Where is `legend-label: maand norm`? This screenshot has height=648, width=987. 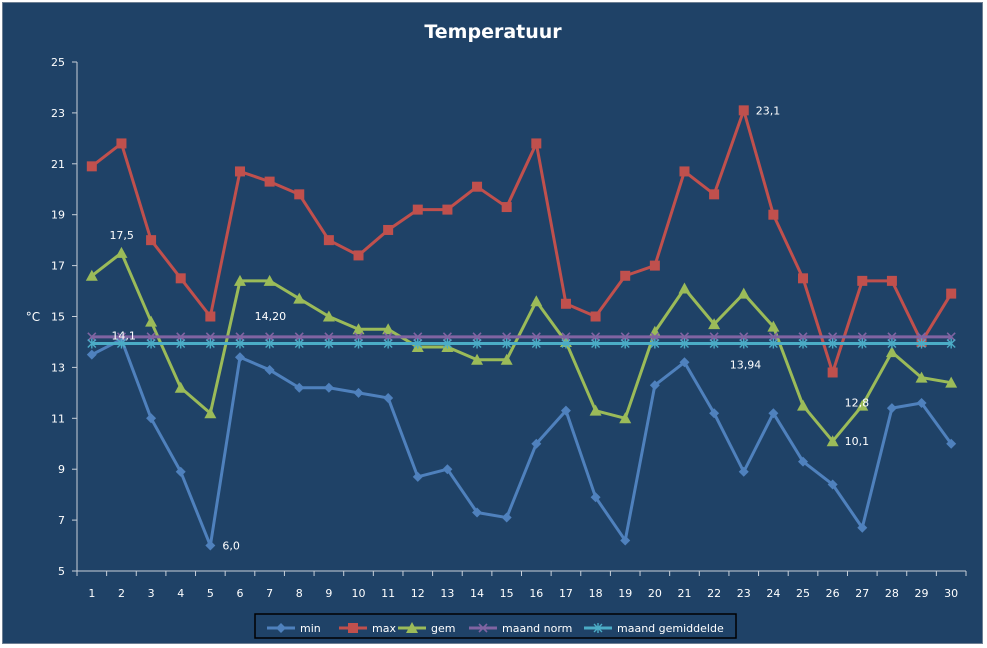
legend-label: maand norm is located at coordinates (537, 628).